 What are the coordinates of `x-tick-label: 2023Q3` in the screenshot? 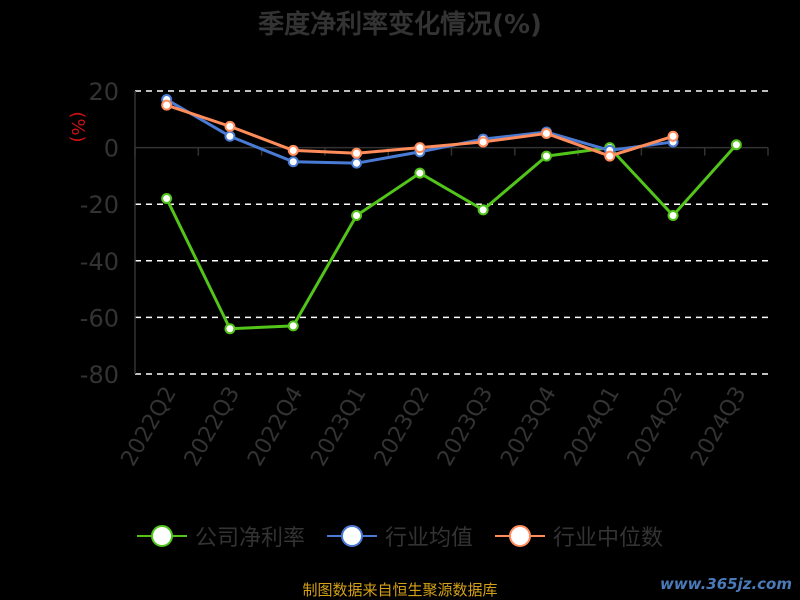 It's located at (465, 427).